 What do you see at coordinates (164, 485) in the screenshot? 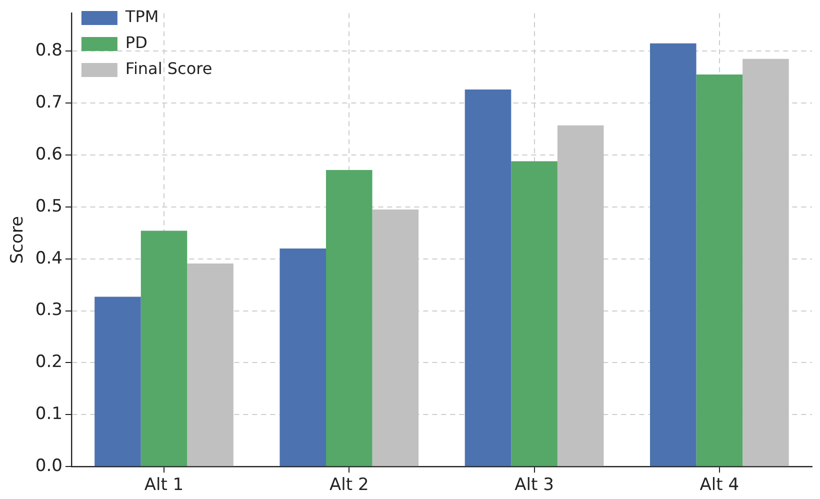
I see `x-tick-label: Alt 1` at bounding box center [164, 485].